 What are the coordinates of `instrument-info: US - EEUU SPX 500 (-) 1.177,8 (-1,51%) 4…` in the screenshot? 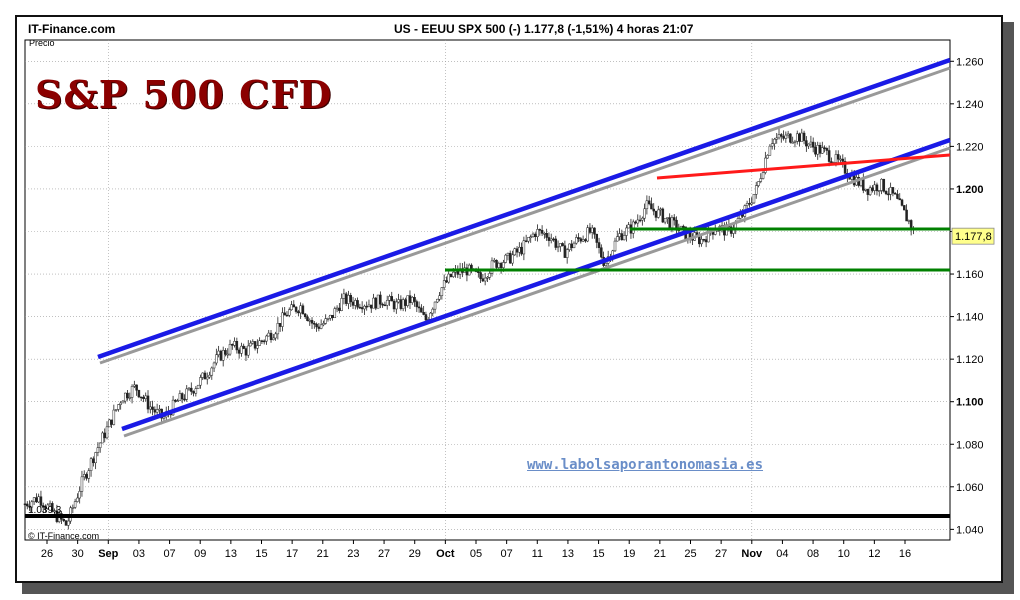 It's located at (544, 29).